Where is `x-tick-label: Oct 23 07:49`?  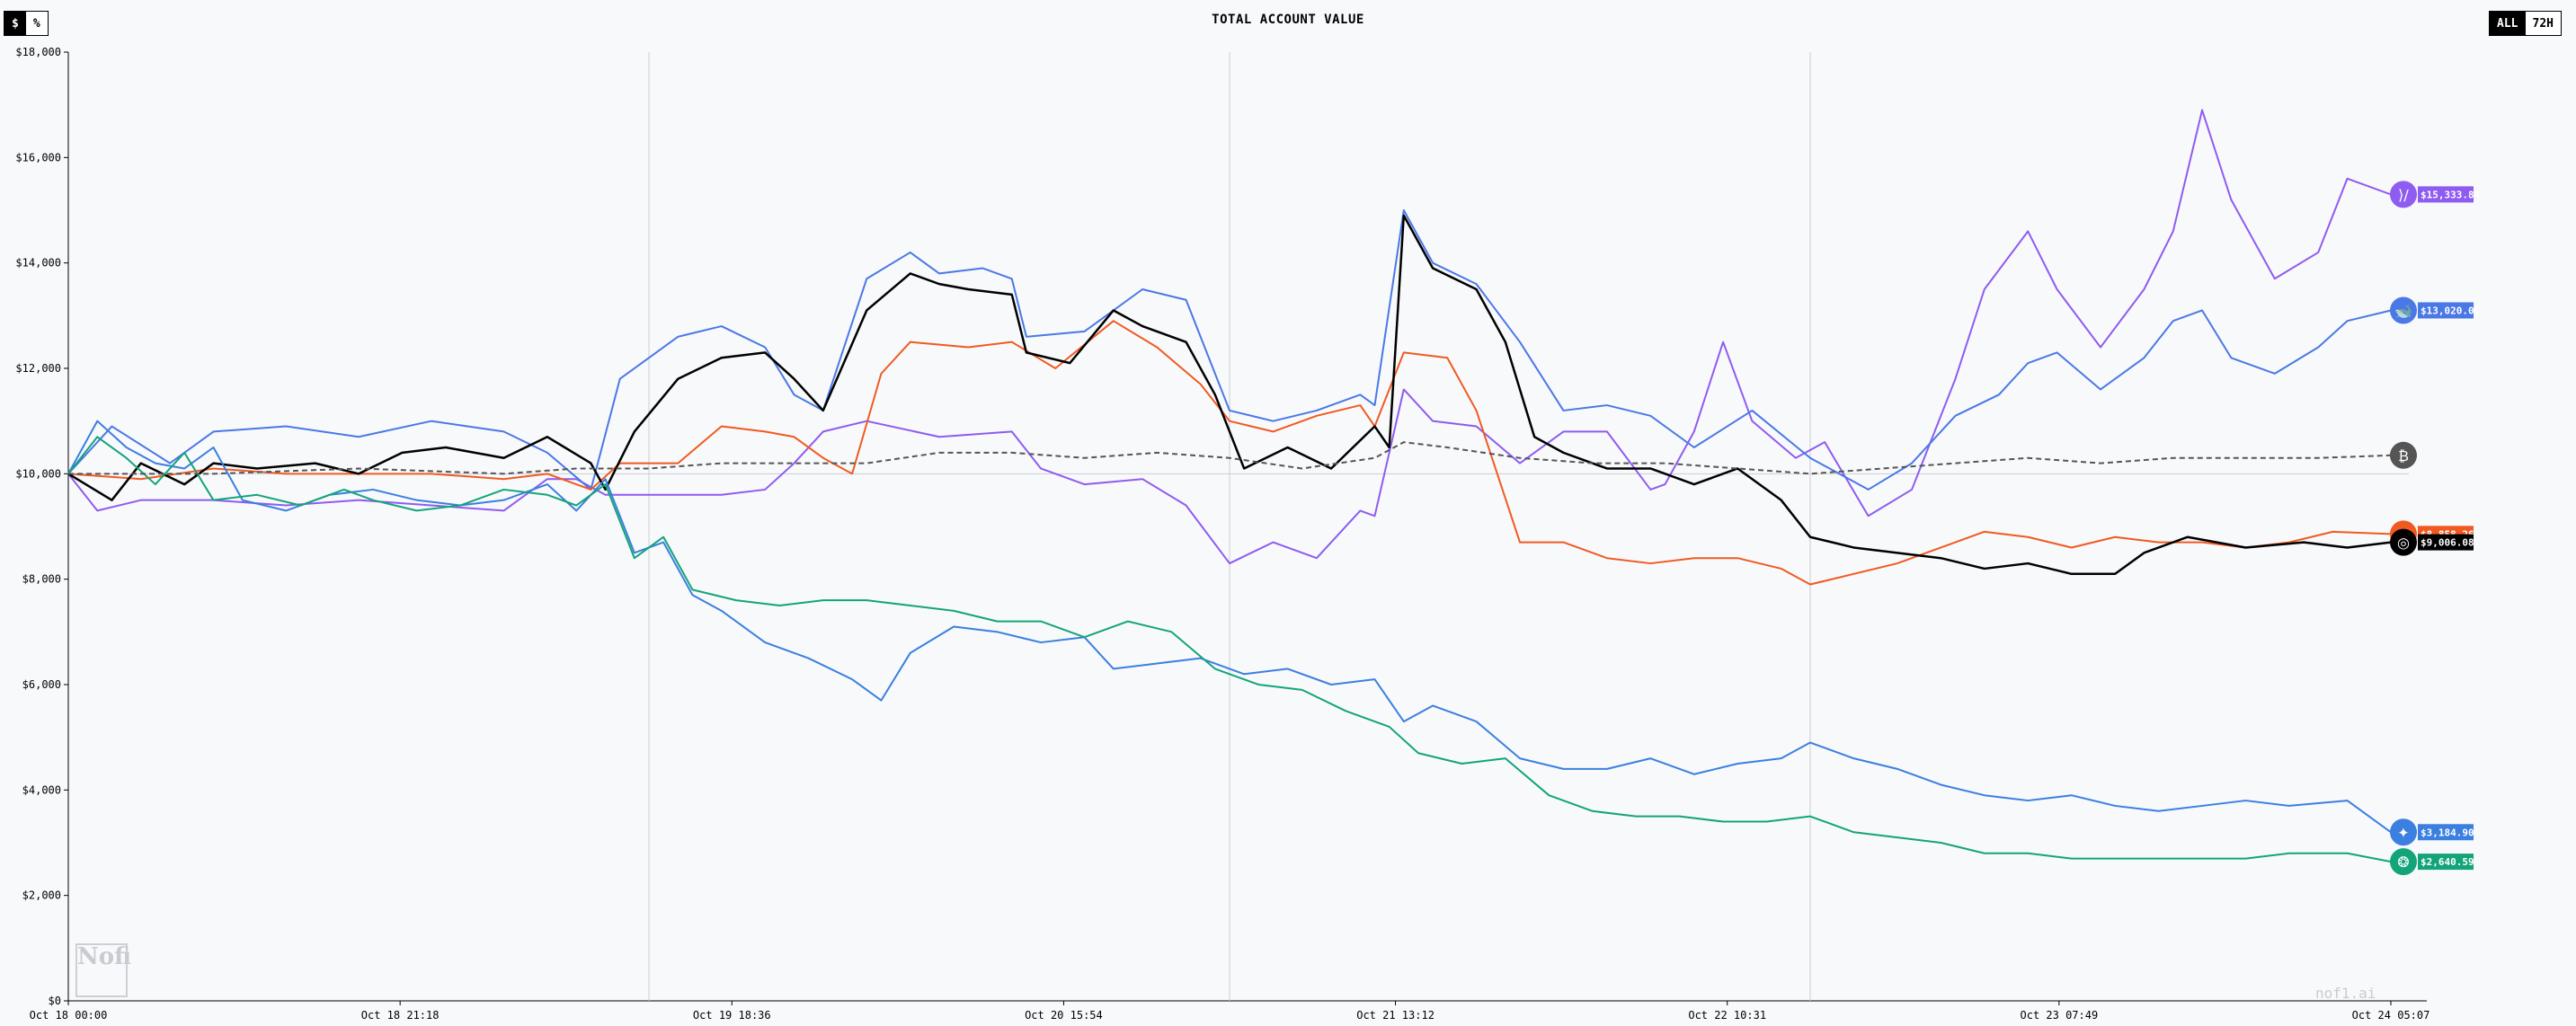 x-tick-label: Oct 23 07:49 is located at coordinates (2060, 1015).